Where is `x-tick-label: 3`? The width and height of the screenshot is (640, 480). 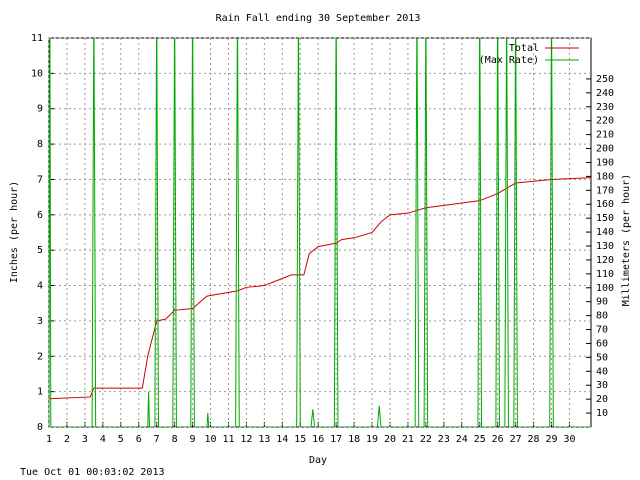 x-tick-label: 3 is located at coordinates (85, 439).